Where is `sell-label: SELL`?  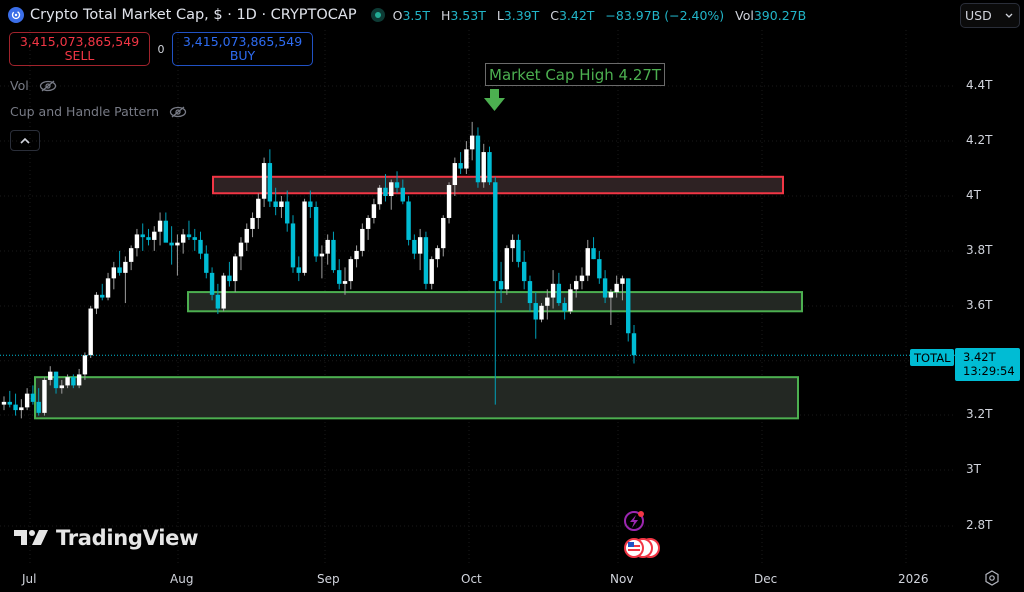
sell-label: SELL is located at coordinates (79, 55).